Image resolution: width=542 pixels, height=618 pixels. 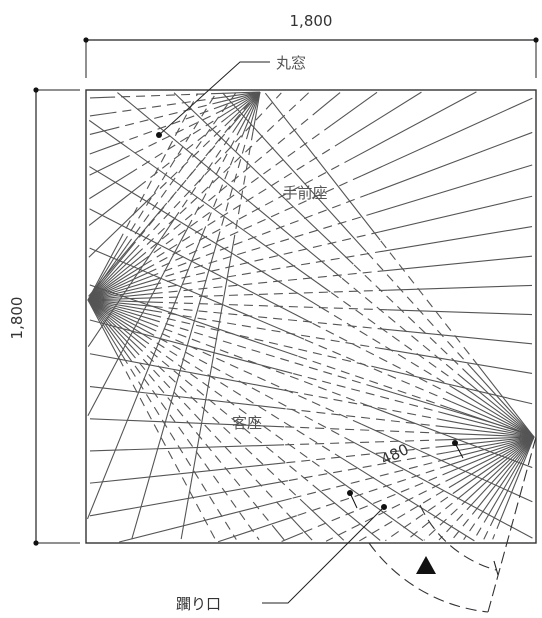 I want to click on crawl-entrance-label: 躙り口, so click(x=198, y=604).